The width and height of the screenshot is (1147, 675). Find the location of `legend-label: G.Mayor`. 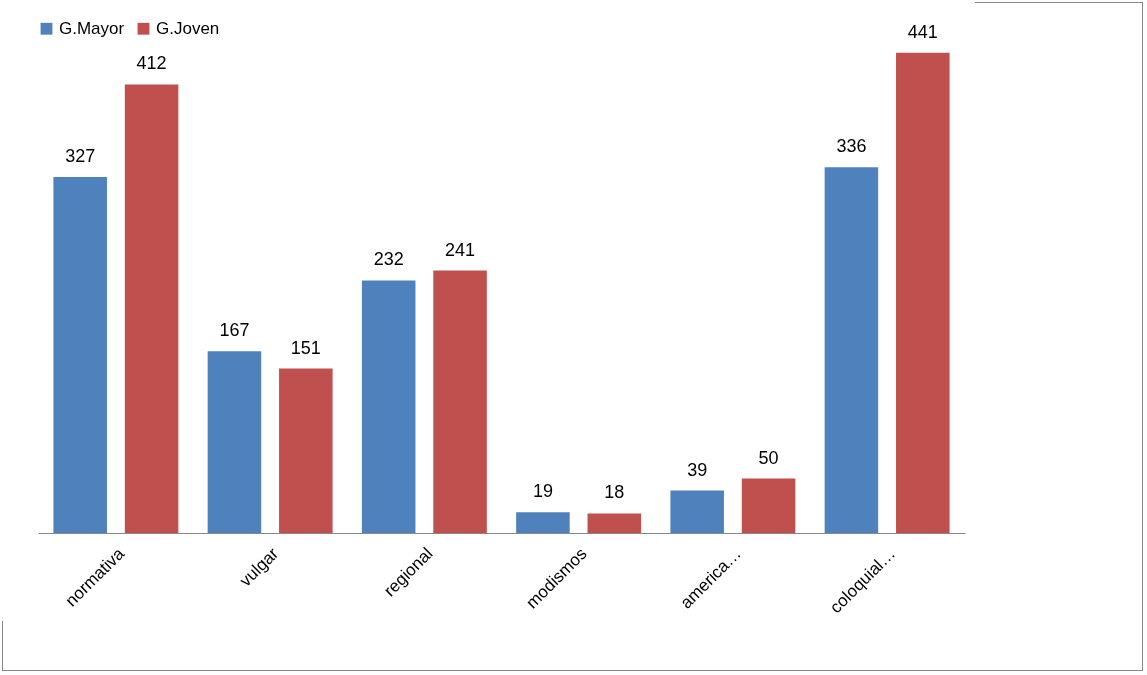

legend-label: G.Mayor is located at coordinates (92, 28).